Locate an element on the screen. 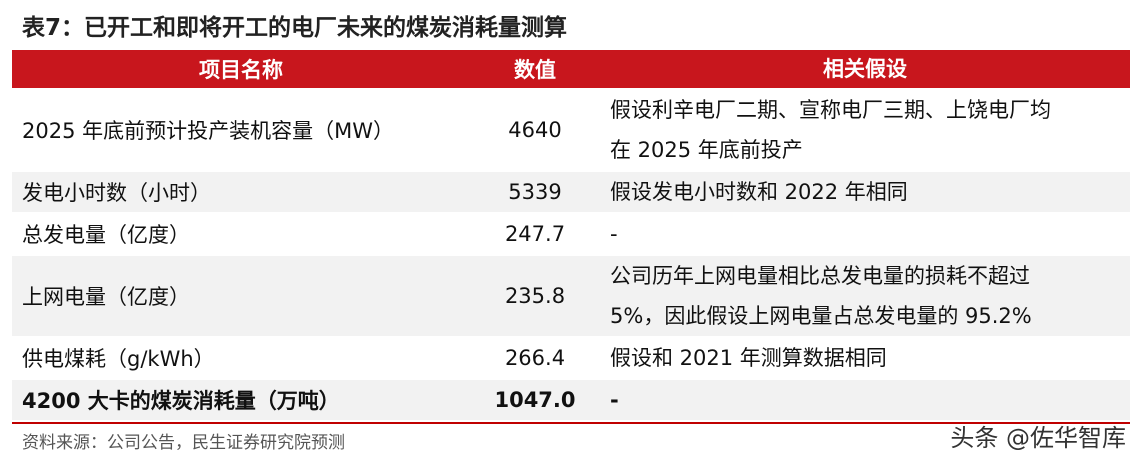  table-row: 供电煤耗（g/kWh） 266.4 假设和 2021 年测算数据相同 is located at coordinates (571, 358).